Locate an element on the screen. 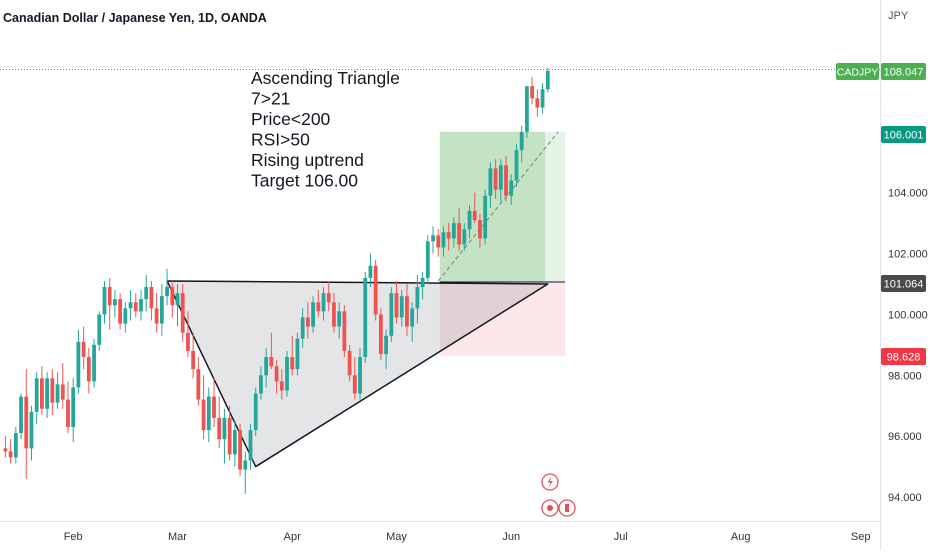 Image resolution: width=932 pixels, height=555 pixels. triangle-pattern is located at coordinates (357, 374).